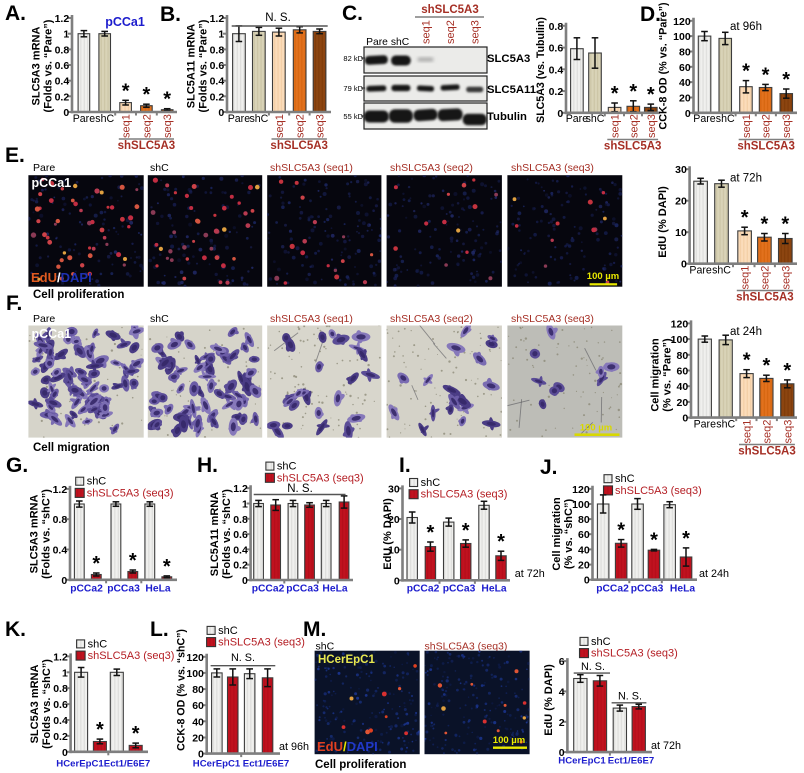 The height and width of the screenshot is (773, 804). What do you see at coordinates (182, 690) in the screenshot?
I see `svg-text: CCK-8 OD (% vs. “shC”)` at bounding box center [182, 690].